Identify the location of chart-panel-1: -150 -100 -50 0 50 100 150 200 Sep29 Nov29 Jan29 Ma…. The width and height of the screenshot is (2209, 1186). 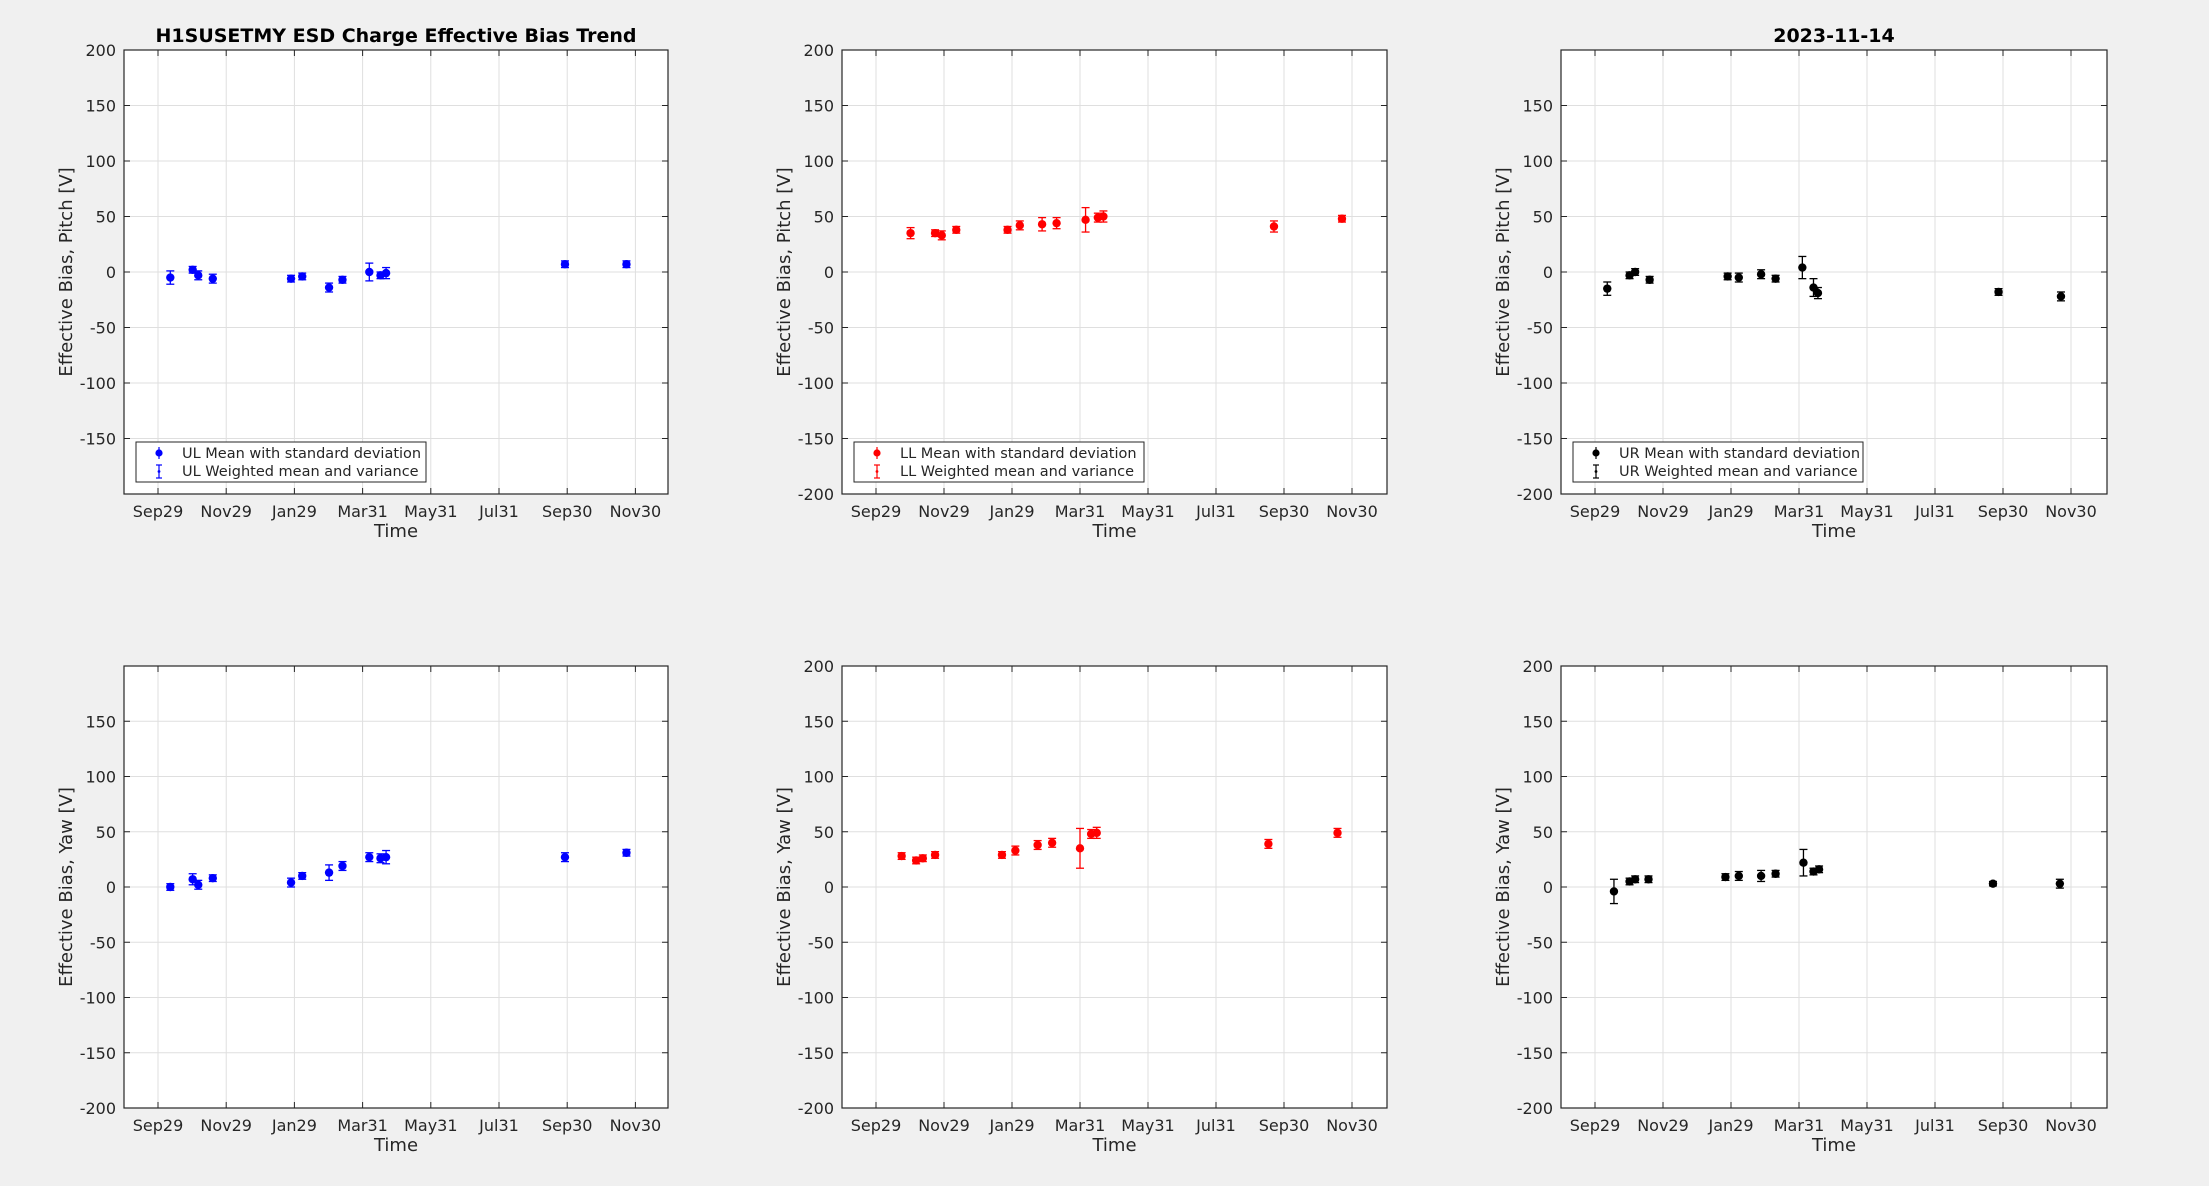
(362, 283).